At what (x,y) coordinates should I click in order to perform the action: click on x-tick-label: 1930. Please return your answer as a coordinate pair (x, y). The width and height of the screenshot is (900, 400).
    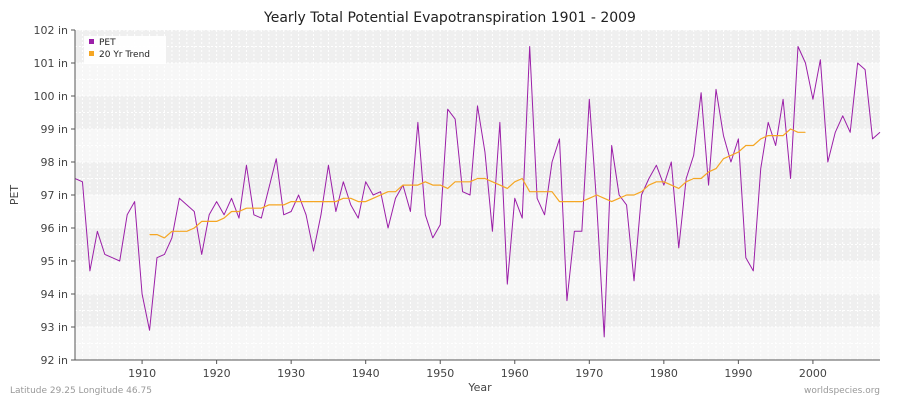
    Looking at the image, I should click on (291, 373).